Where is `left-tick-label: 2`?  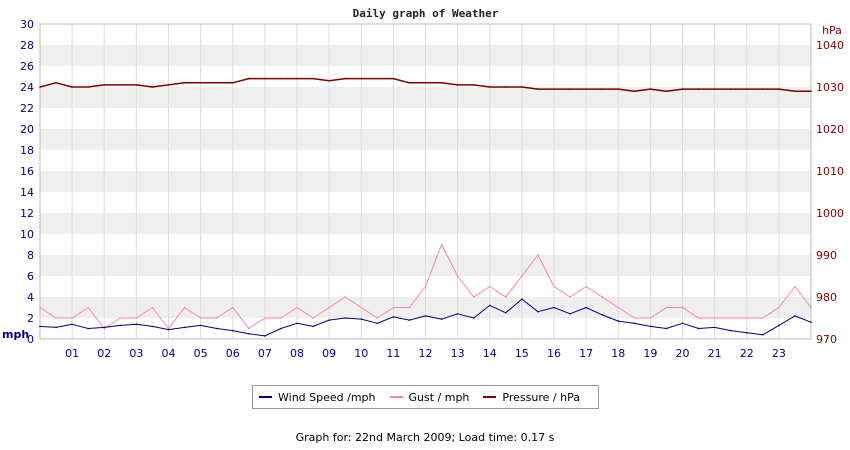
left-tick-label: 2 is located at coordinates (30, 318).